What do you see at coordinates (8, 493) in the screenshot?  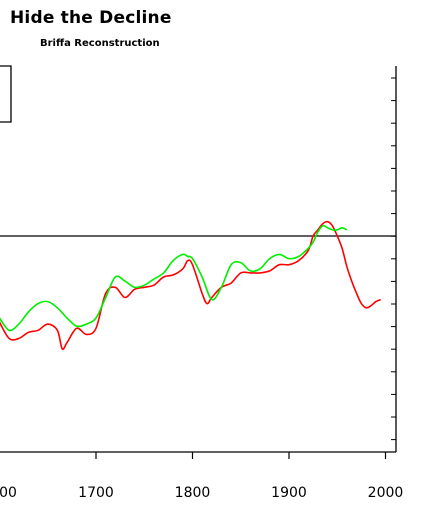 I see `x-tick-label: 00` at bounding box center [8, 493].